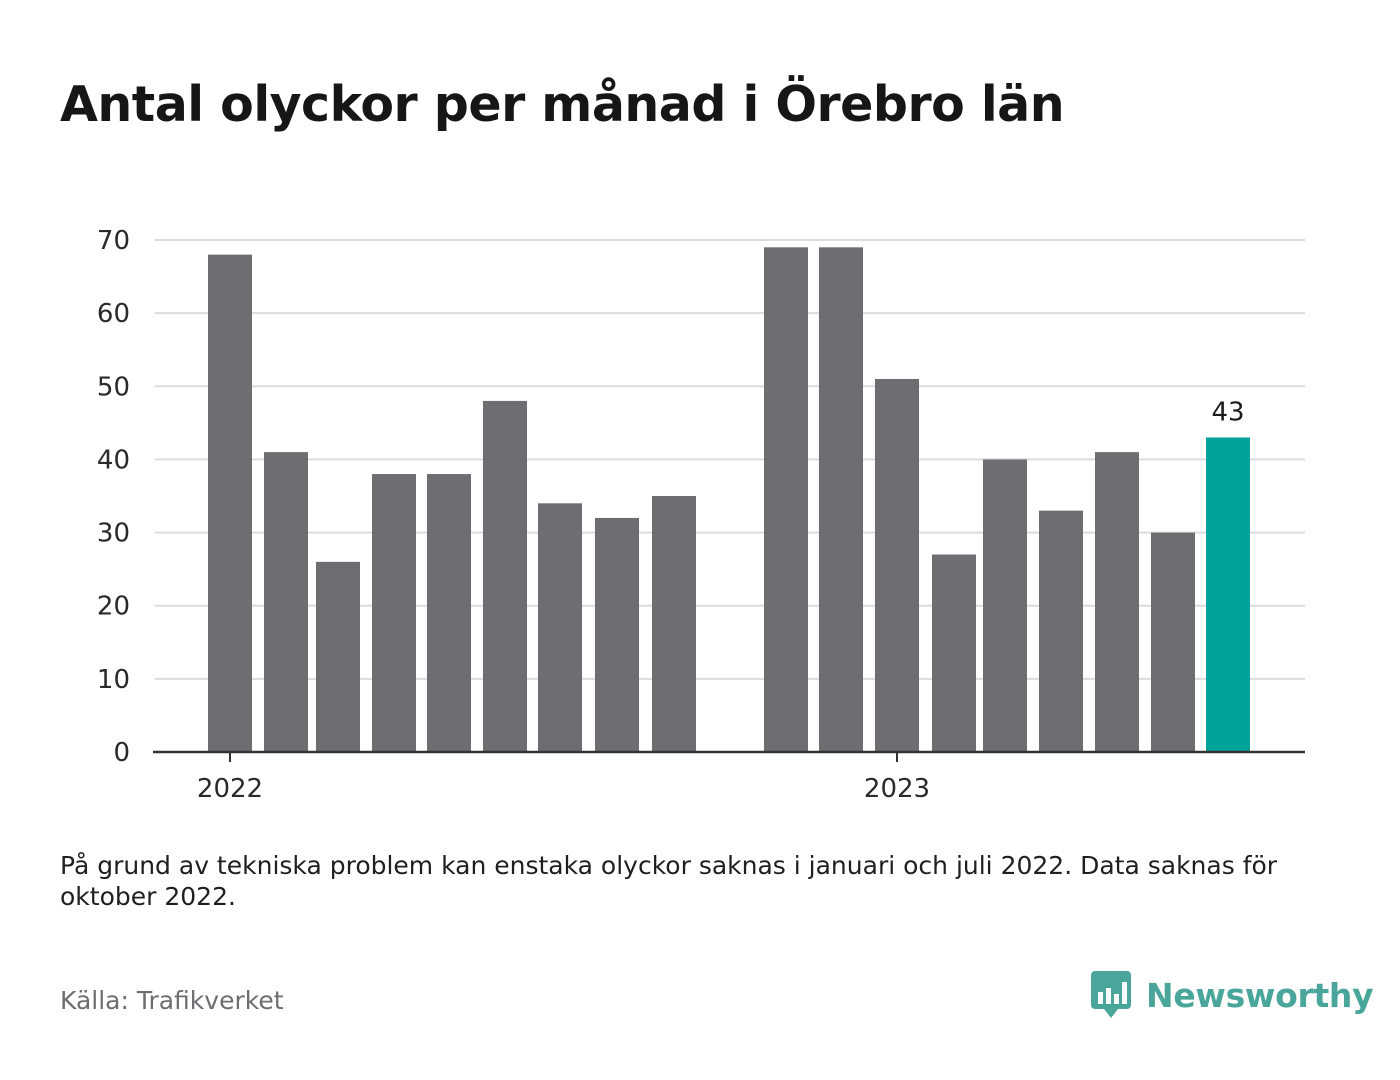 The width and height of the screenshot is (1400, 1080). Describe the element at coordinates (121, 753) in the screenshot. I see `y-tick-label: 0` at that location.